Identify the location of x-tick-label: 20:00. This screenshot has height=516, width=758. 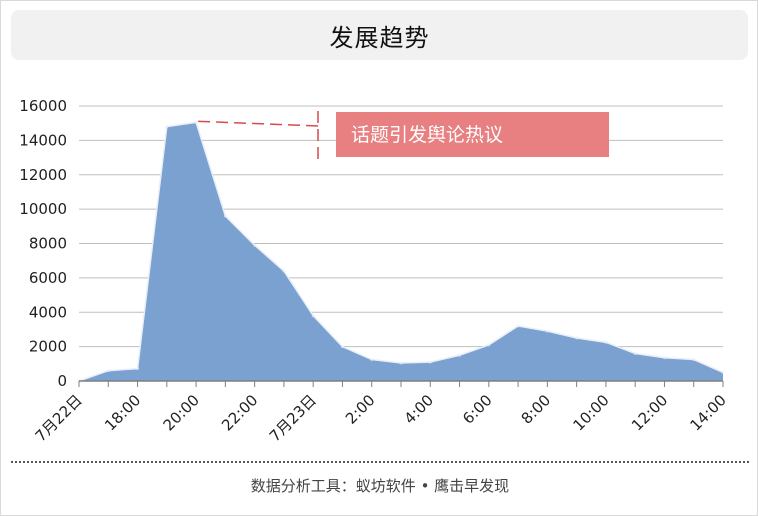
(181, 412).